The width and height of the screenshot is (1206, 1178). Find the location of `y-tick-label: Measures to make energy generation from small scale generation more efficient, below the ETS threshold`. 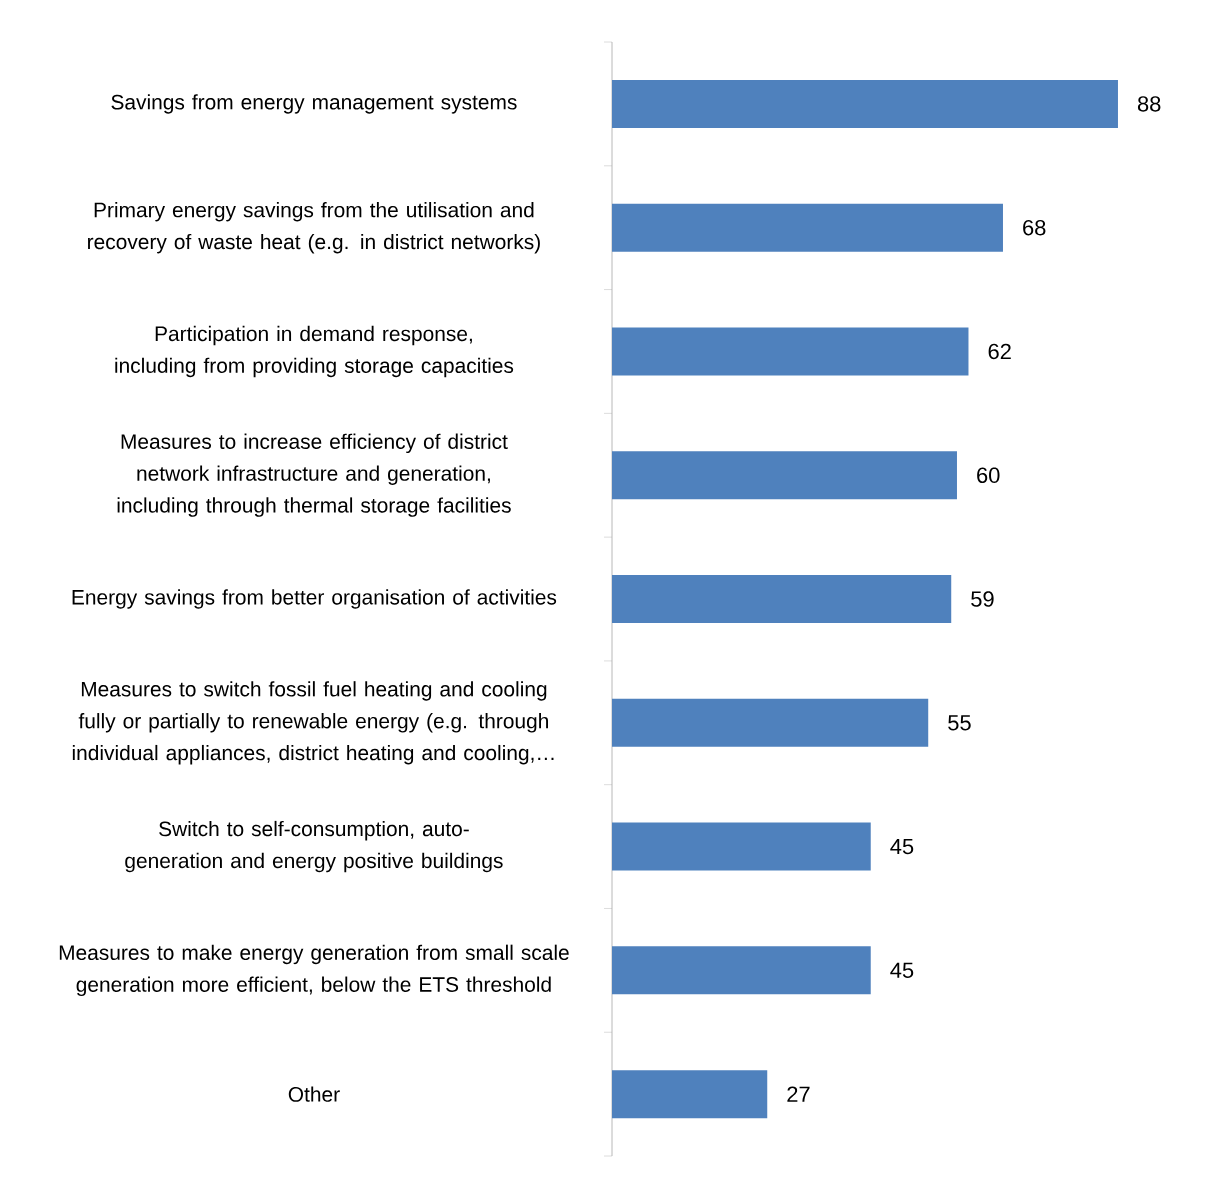

y-tick-label: Measures to make energy generation from small scale generation more efficient, below the ETS threshold is located at coordinates (314, 970).